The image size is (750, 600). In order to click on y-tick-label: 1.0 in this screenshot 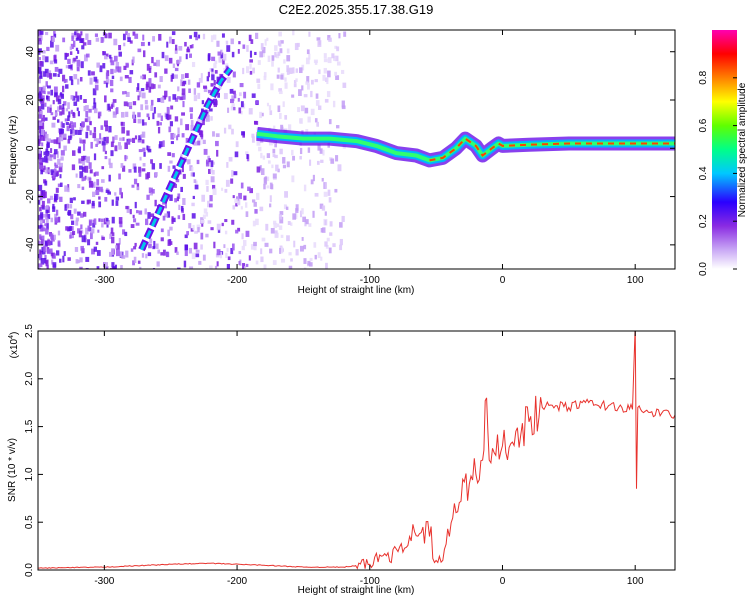, I will do `click(29, 474)`.